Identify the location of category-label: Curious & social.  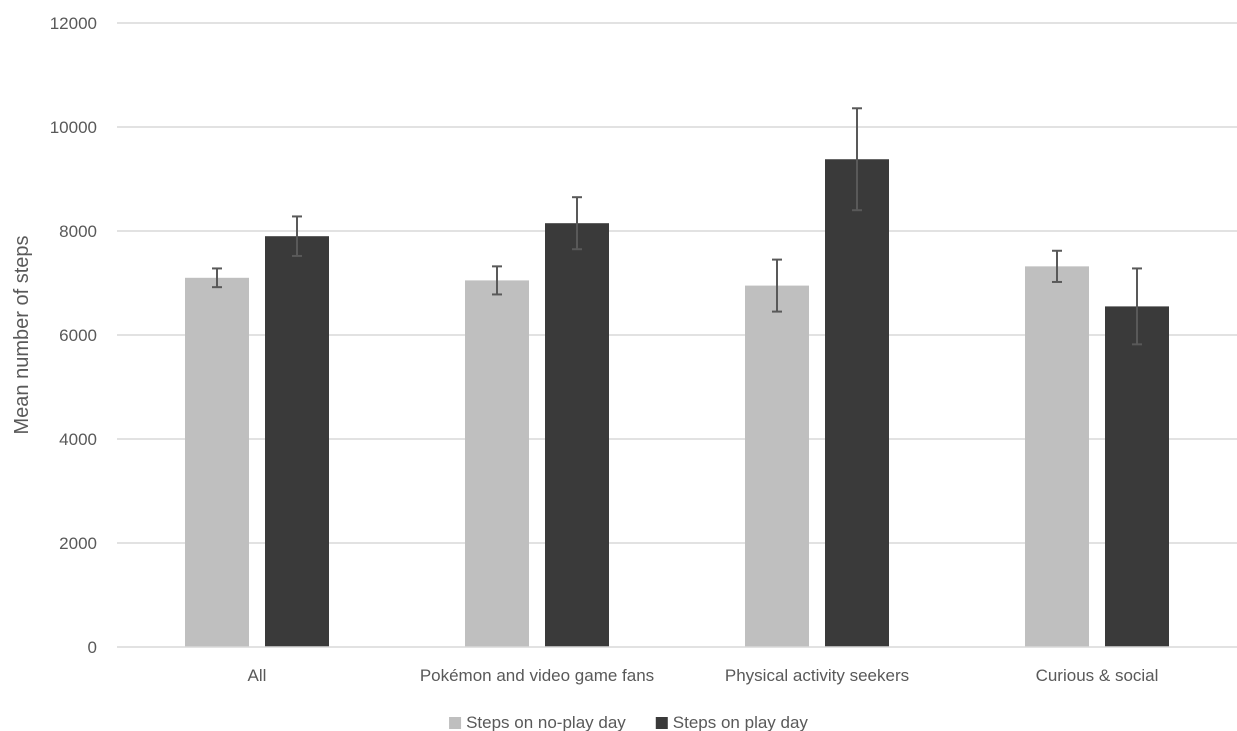
(1097, 675).